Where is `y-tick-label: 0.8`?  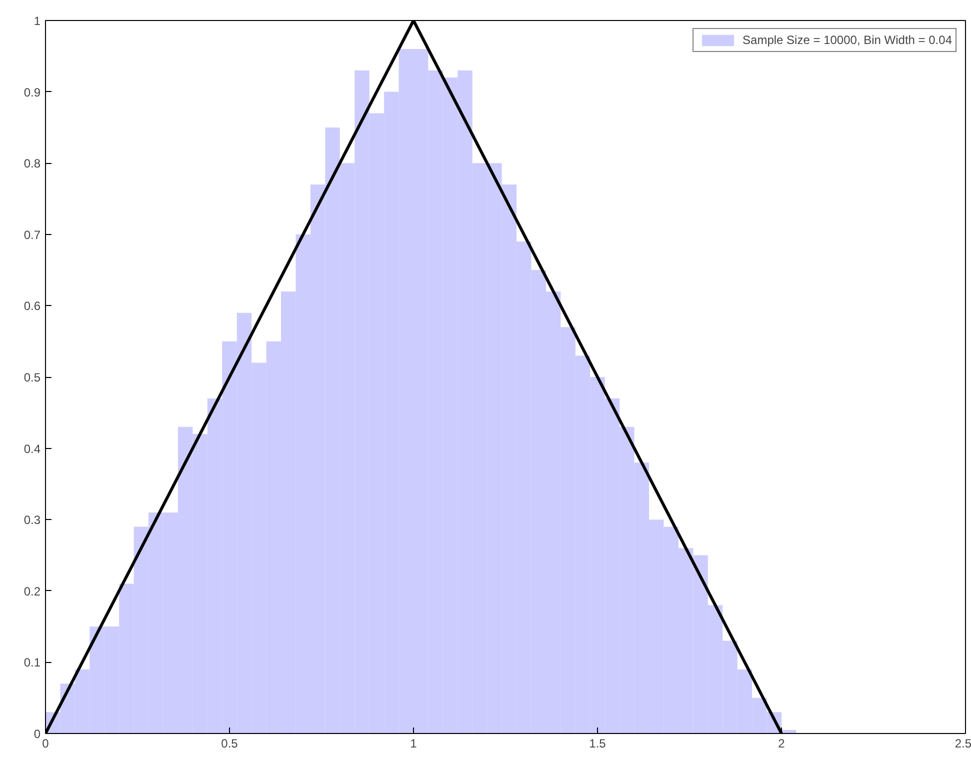
y-tick-label: 0.8 is located at coordinates (32, 163).